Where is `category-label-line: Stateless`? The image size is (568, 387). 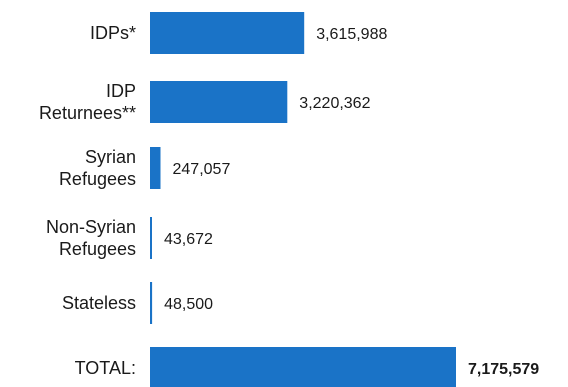 category-label-line: Stateless is located at coordinates (99, 303).